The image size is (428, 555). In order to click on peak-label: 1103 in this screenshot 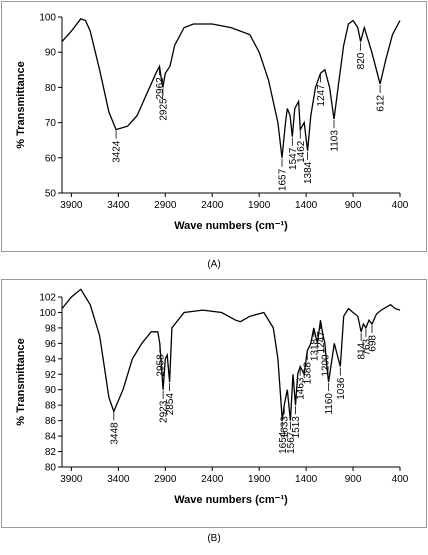, I will do `click(334, 141)`.